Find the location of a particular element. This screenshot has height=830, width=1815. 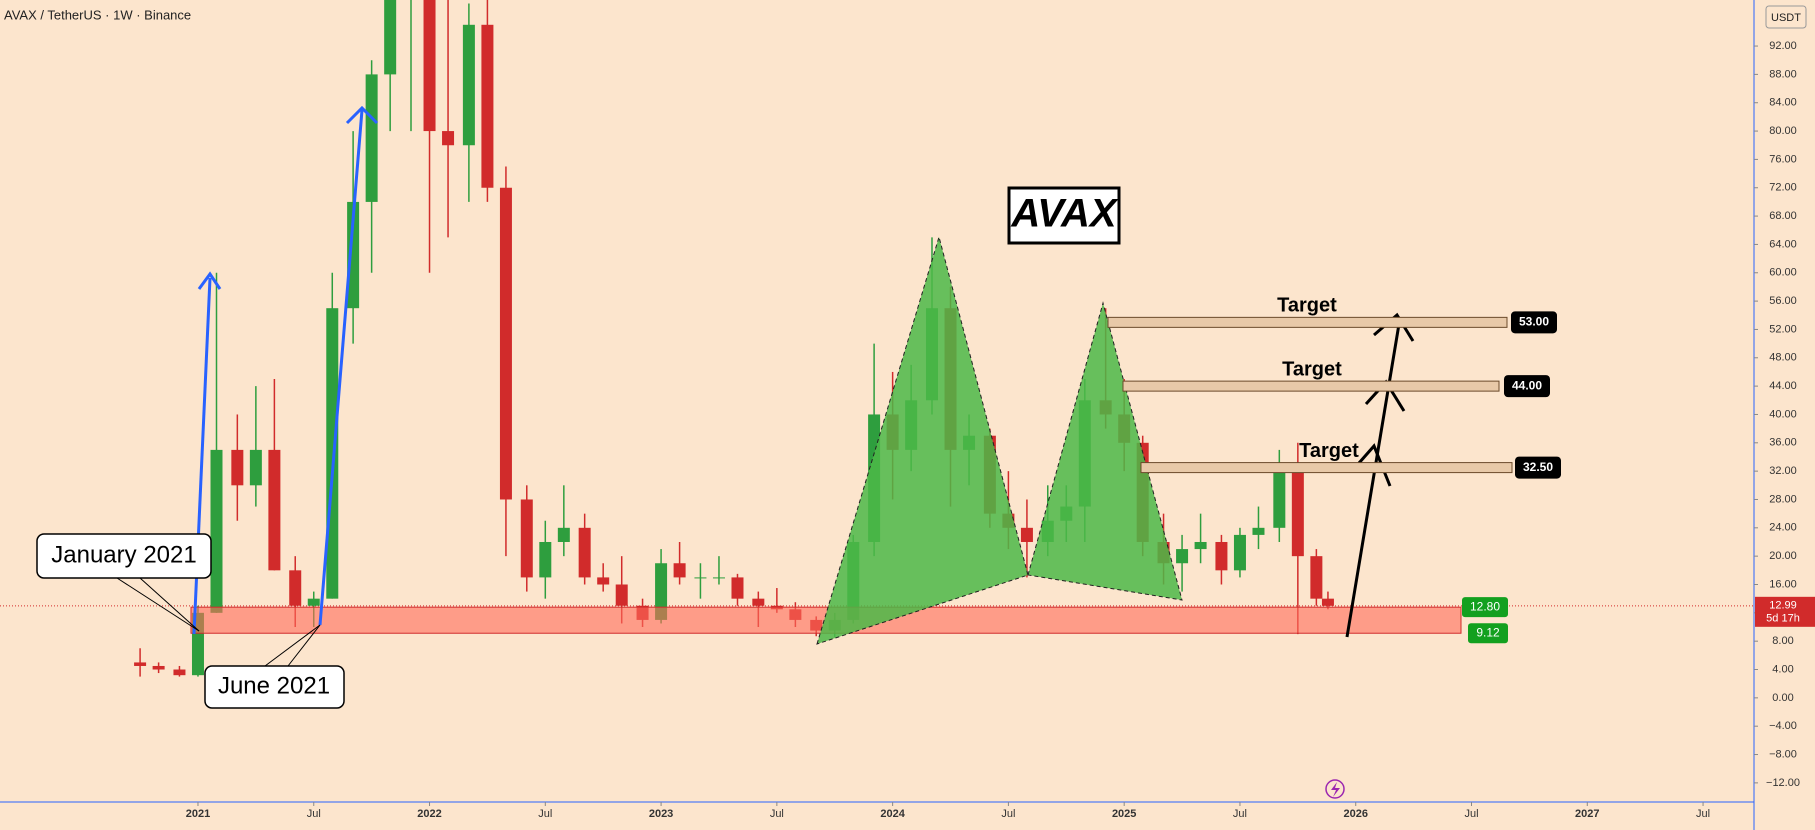

target-label: 53.00 is located at coordinates (1534, 322).